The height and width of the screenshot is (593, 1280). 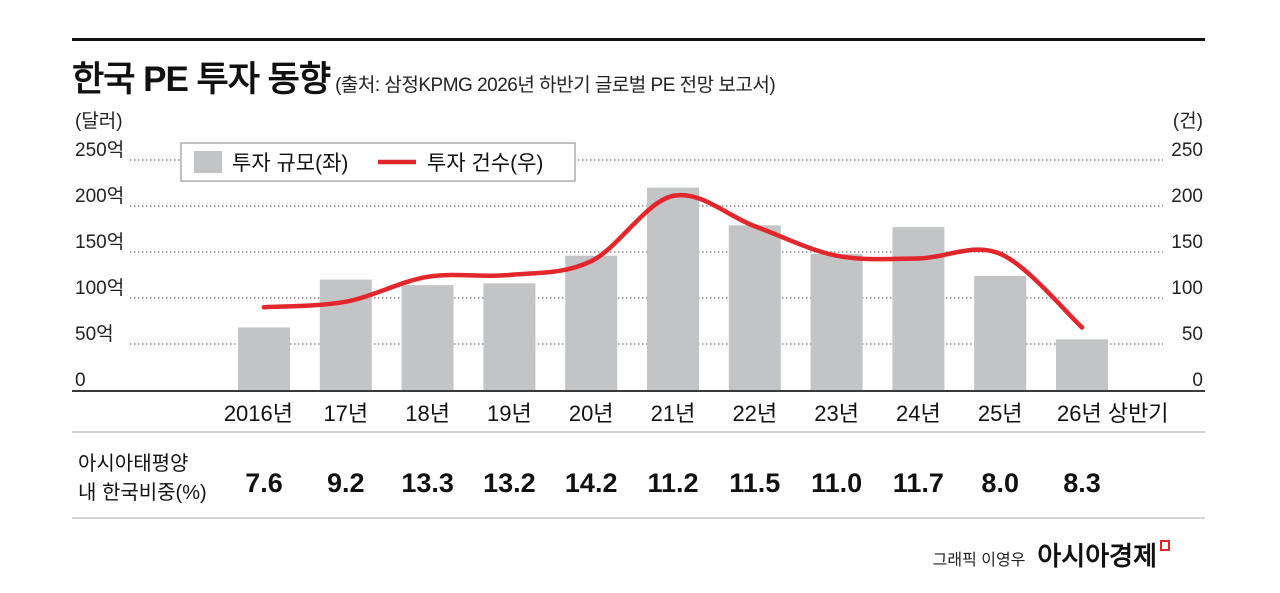 What do you see at coordinates (142, 492) in the screenshot?
I see `share-row-label-line2: 내 한국비중(%)` at bounding box center [142, 492].